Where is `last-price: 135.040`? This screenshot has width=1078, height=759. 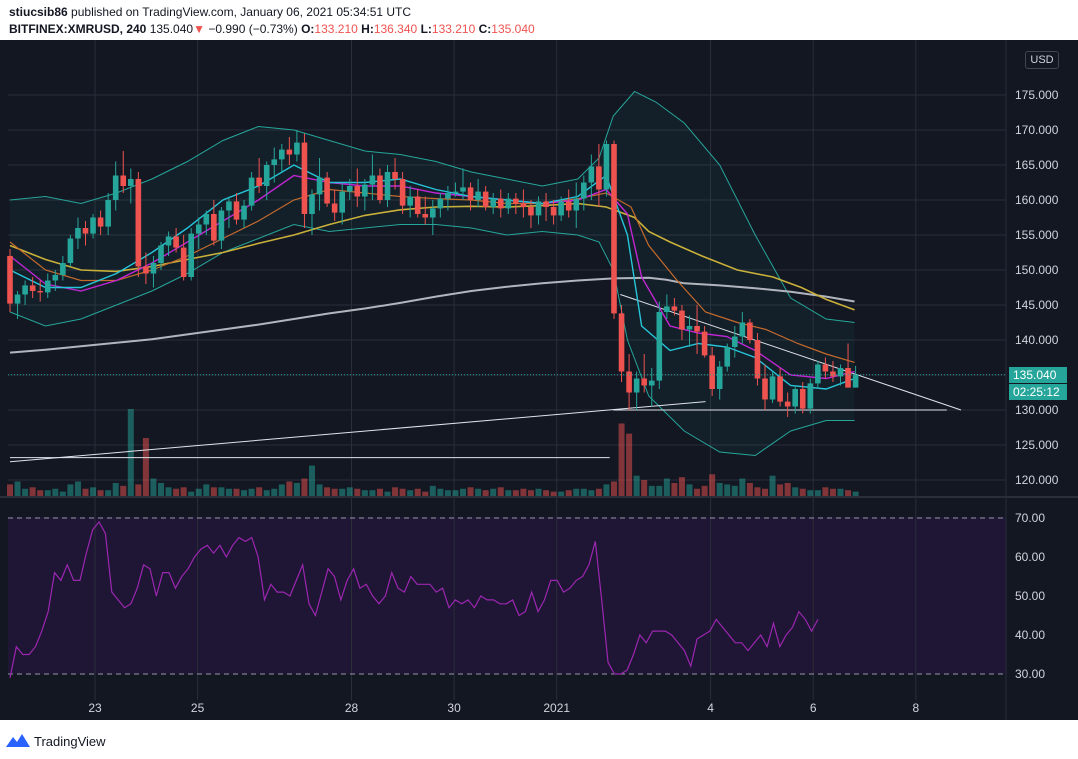
last-price: 135.040 is located at coordinates (171, 29).